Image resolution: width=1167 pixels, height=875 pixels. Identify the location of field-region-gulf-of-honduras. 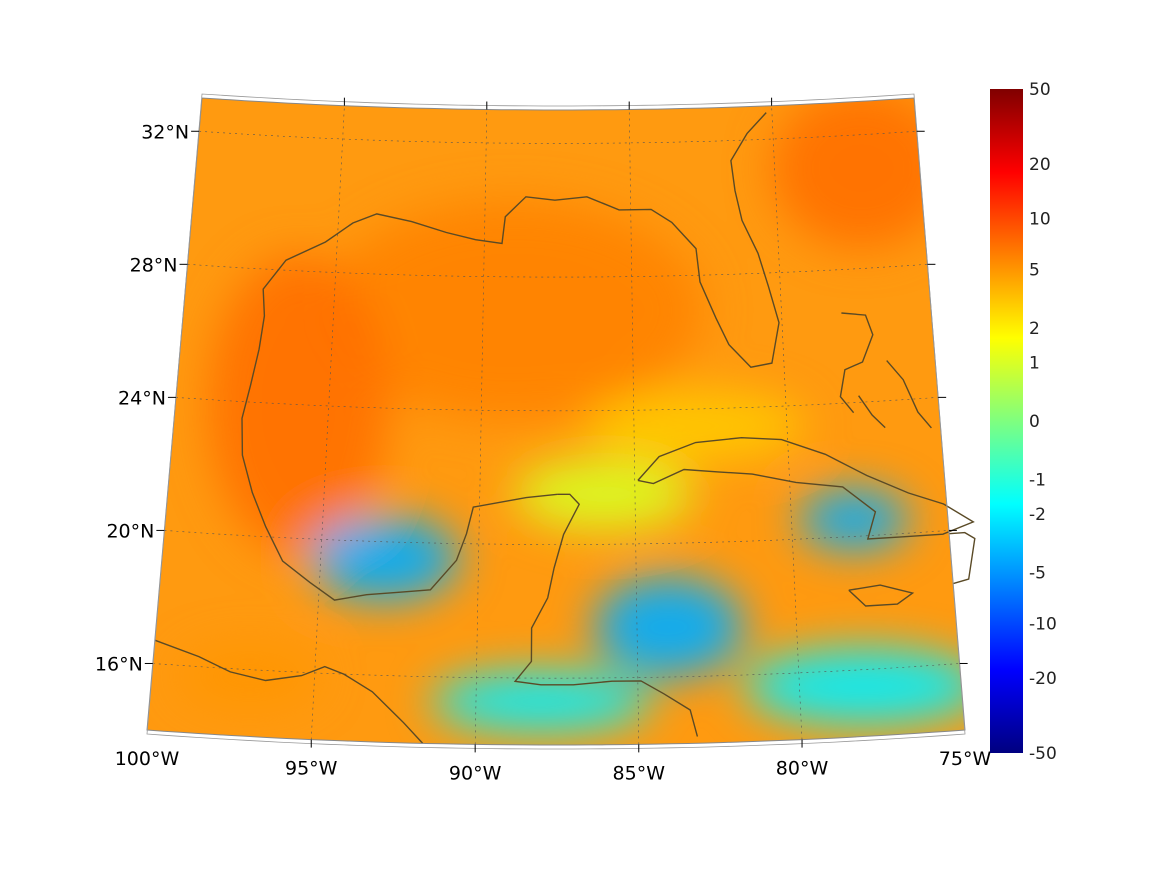
(540, 701).